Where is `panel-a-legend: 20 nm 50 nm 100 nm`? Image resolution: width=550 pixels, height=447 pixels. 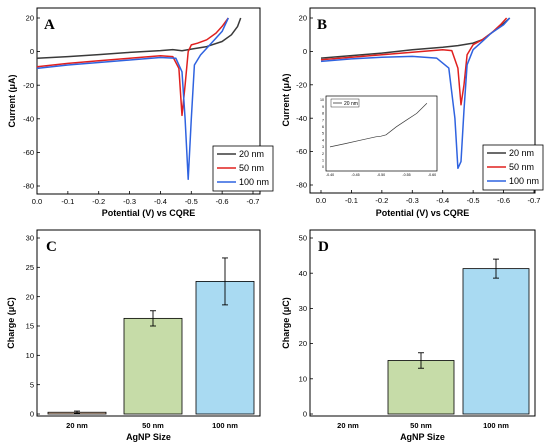 panel-a-legend: 20 nm 50 nm 100 nm is located at coordinates (243, 168).